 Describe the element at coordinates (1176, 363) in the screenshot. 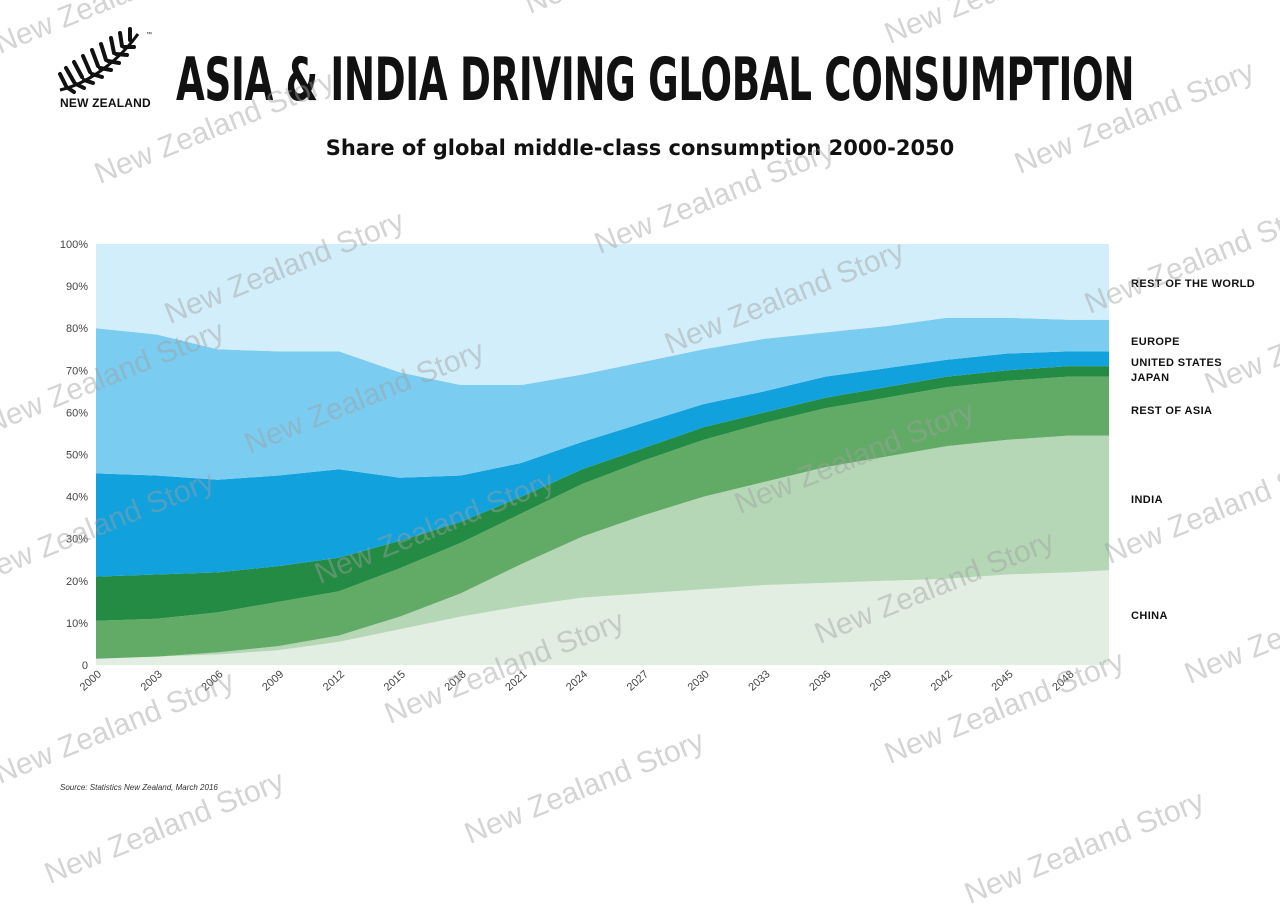

I see `legend-label-united-states: UNITED STATES` at that location.